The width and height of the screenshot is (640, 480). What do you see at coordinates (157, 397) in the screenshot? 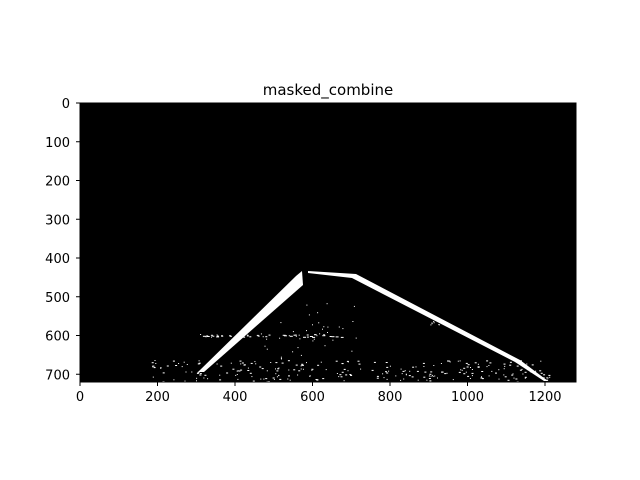
I see `x-tick-label: 200` at bounding box center [157, 397].